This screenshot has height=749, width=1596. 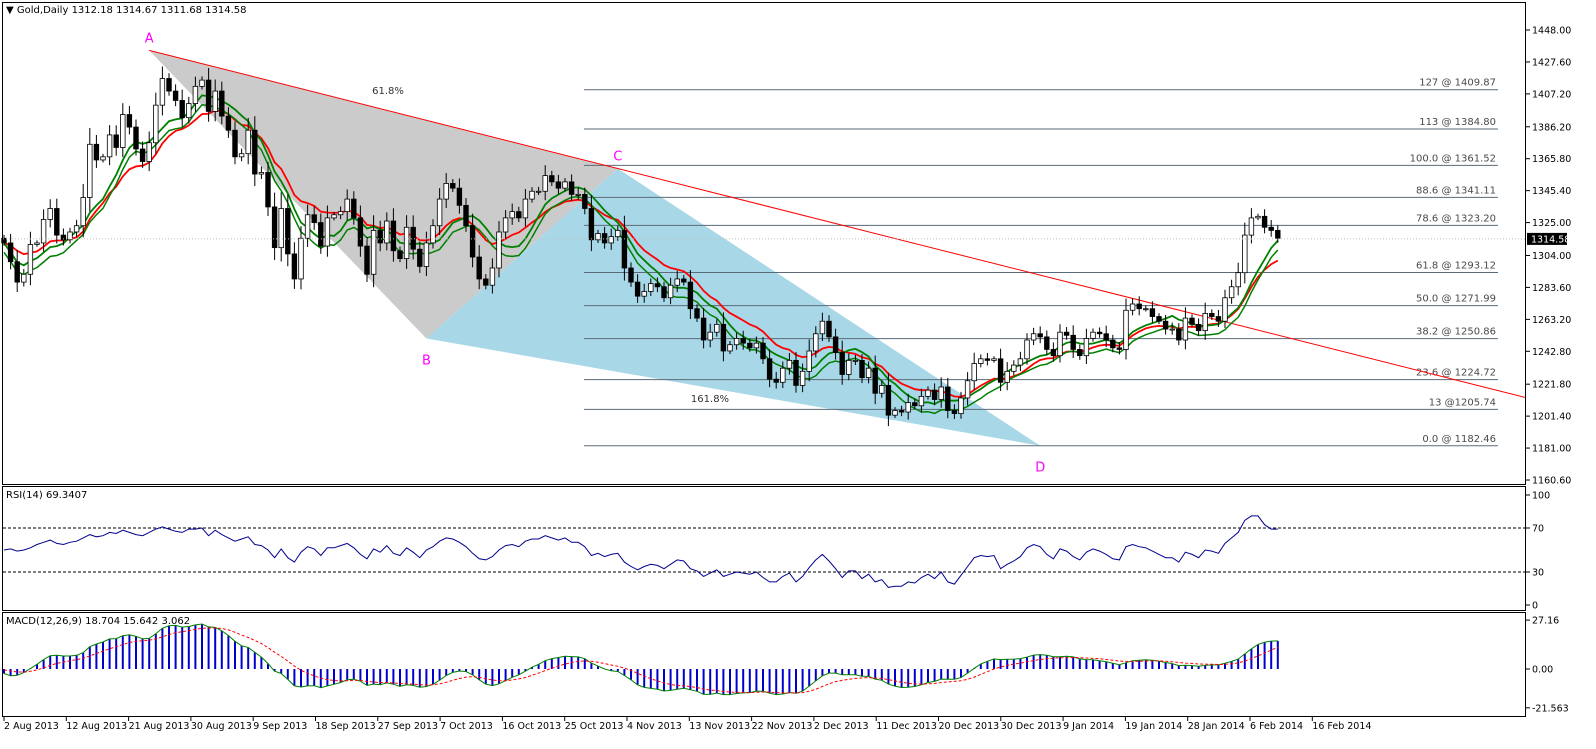 What do you see at coordinates (1456, 332) in the screenshot?
I see `fib-level-label: 38.2 @ 1250.86` at bounding box center [1456, 332].